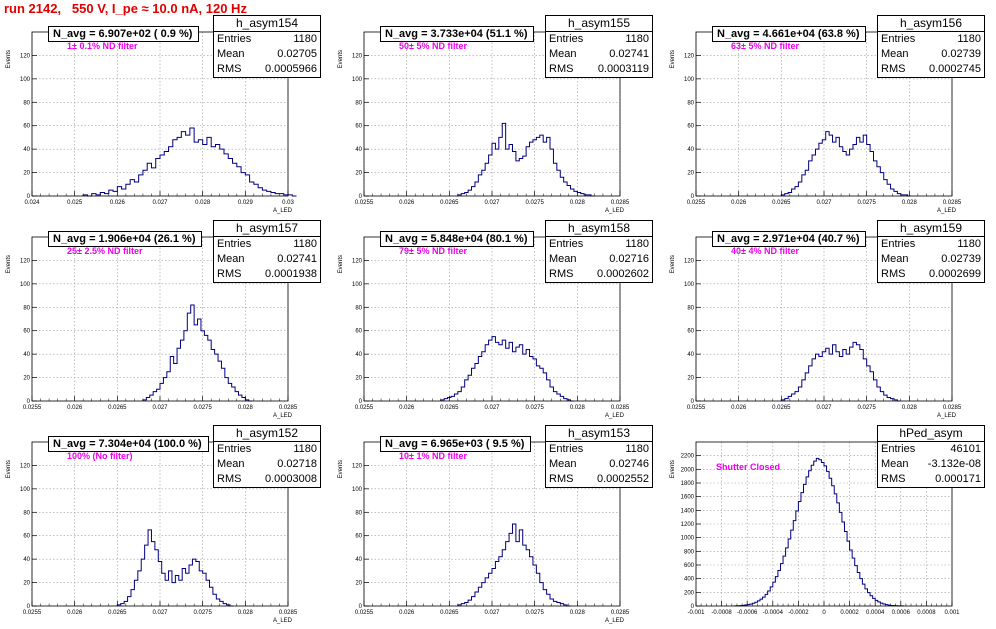 Image resolution: width=996 pixels, height=629 pixels. What do you see at coordinates (358, 150) in the screenshot?
I see `y-tick-label: 40` at bounding box center [358, 150].